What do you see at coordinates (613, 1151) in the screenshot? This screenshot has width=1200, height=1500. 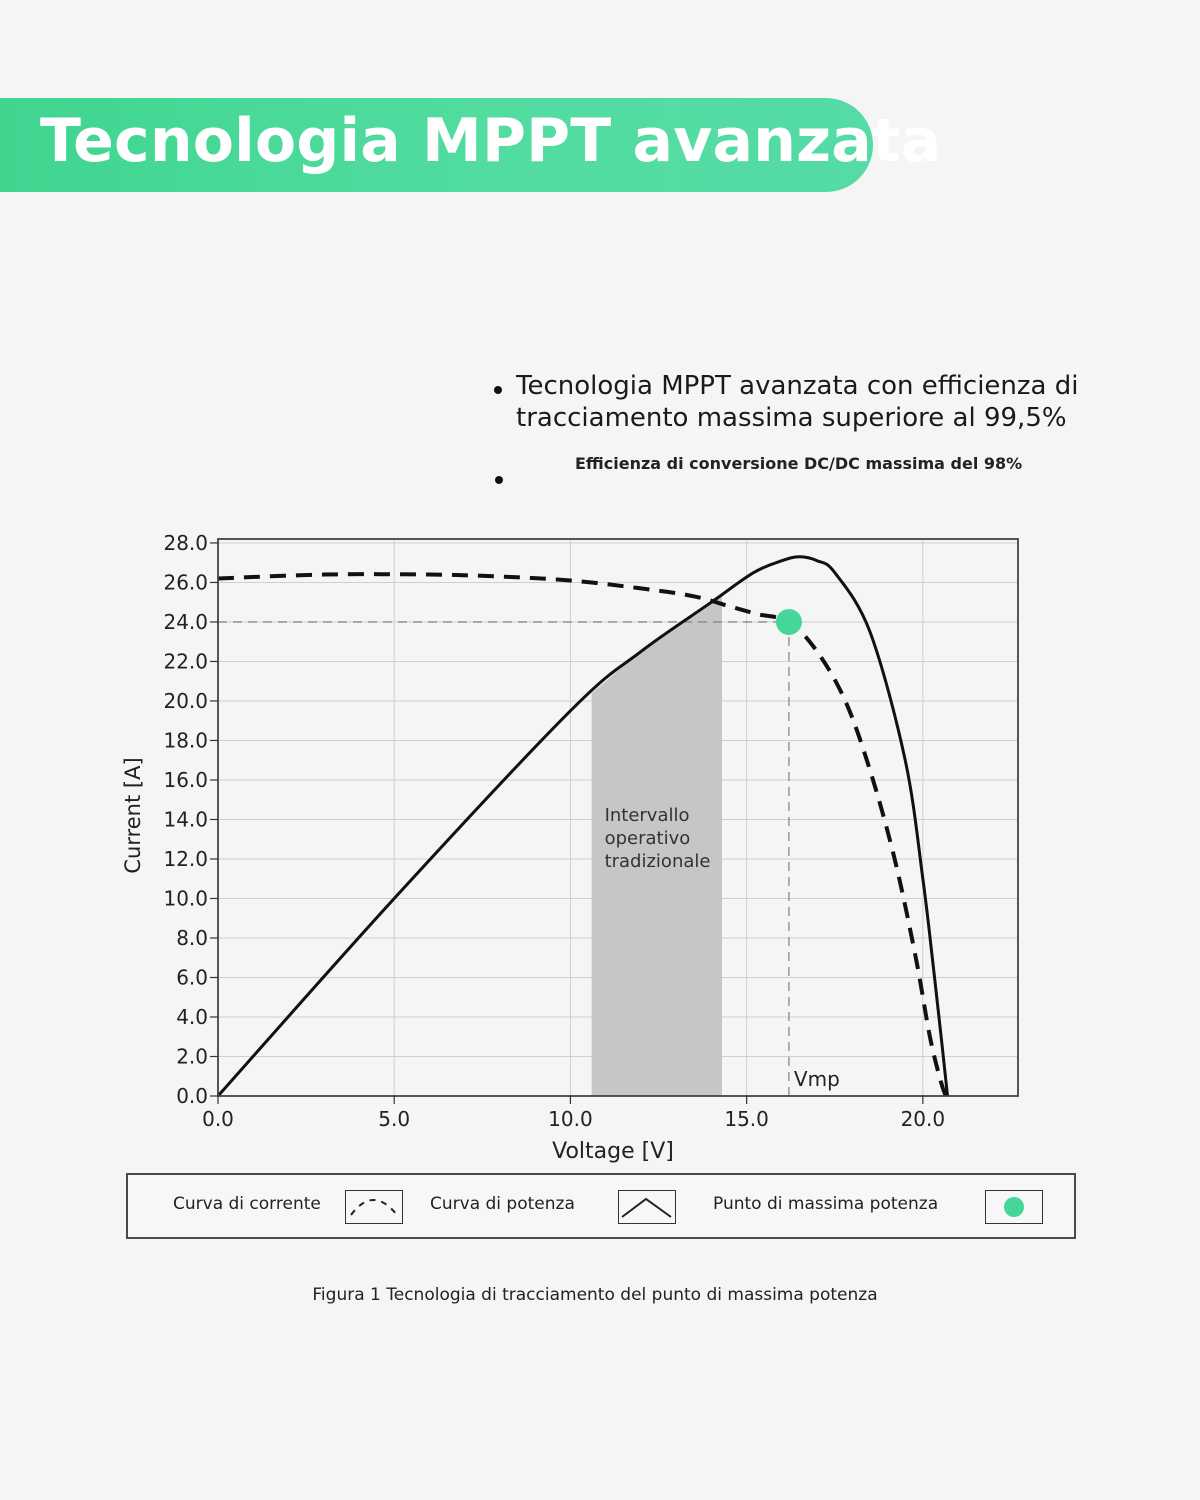 I see `x-axis-label: Voltage [V]` at bounding box center [613, 1151].